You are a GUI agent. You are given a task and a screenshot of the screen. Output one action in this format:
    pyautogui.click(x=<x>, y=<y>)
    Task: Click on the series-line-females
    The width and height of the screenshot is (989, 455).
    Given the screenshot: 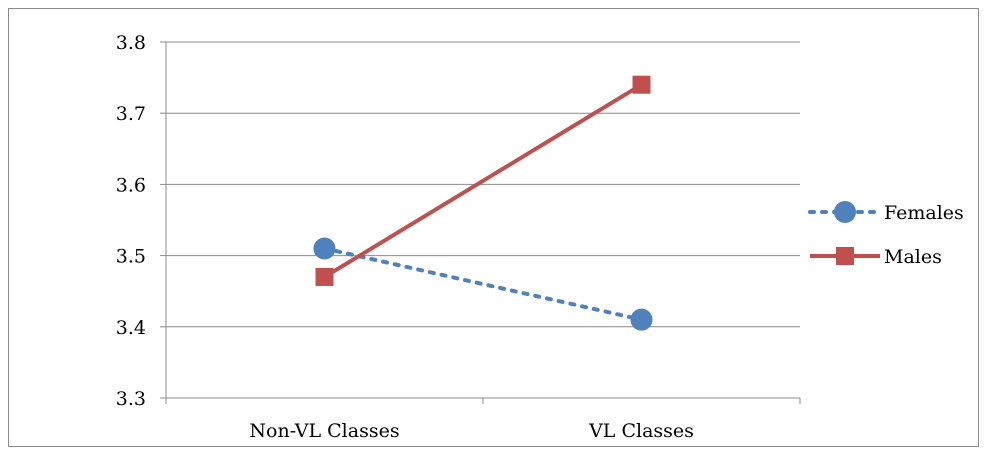 What is the action you would take?
    pyautogui.click(x=483, y=284)
    